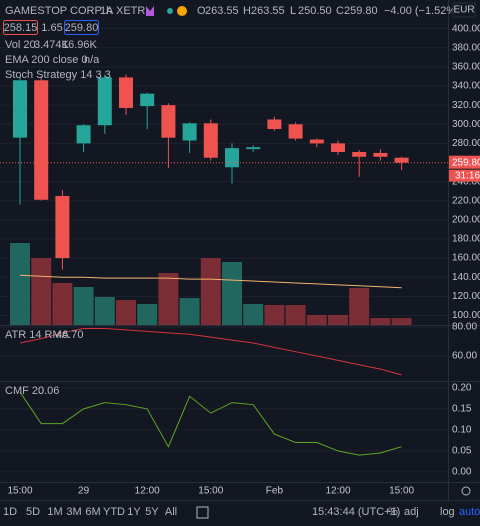 The height and width of the screenshot is (526, 480). I want to click on settings-icon, so click(466, 491).